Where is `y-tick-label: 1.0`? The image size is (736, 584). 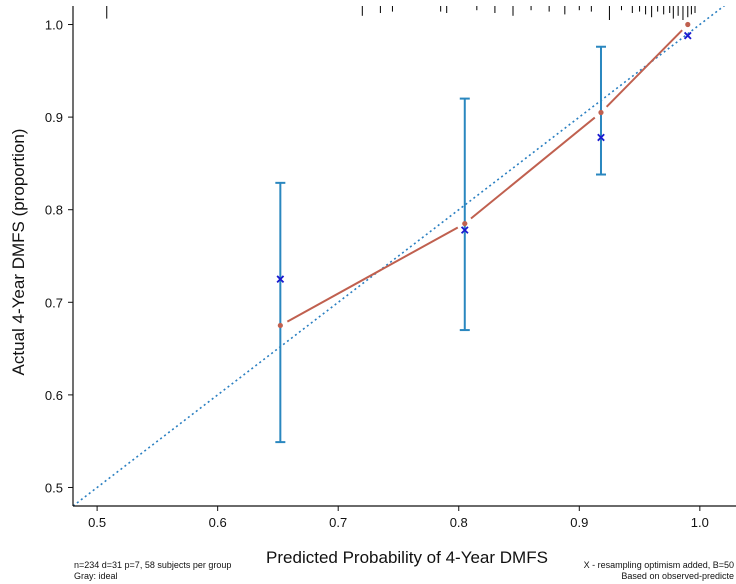
y-tick-label: 1.0 is located at coordinates (54, 25).